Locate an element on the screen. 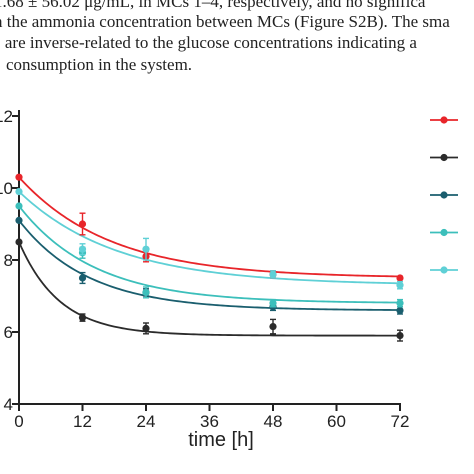  y-tick-label: 10 is located at coordinates (6, 188).